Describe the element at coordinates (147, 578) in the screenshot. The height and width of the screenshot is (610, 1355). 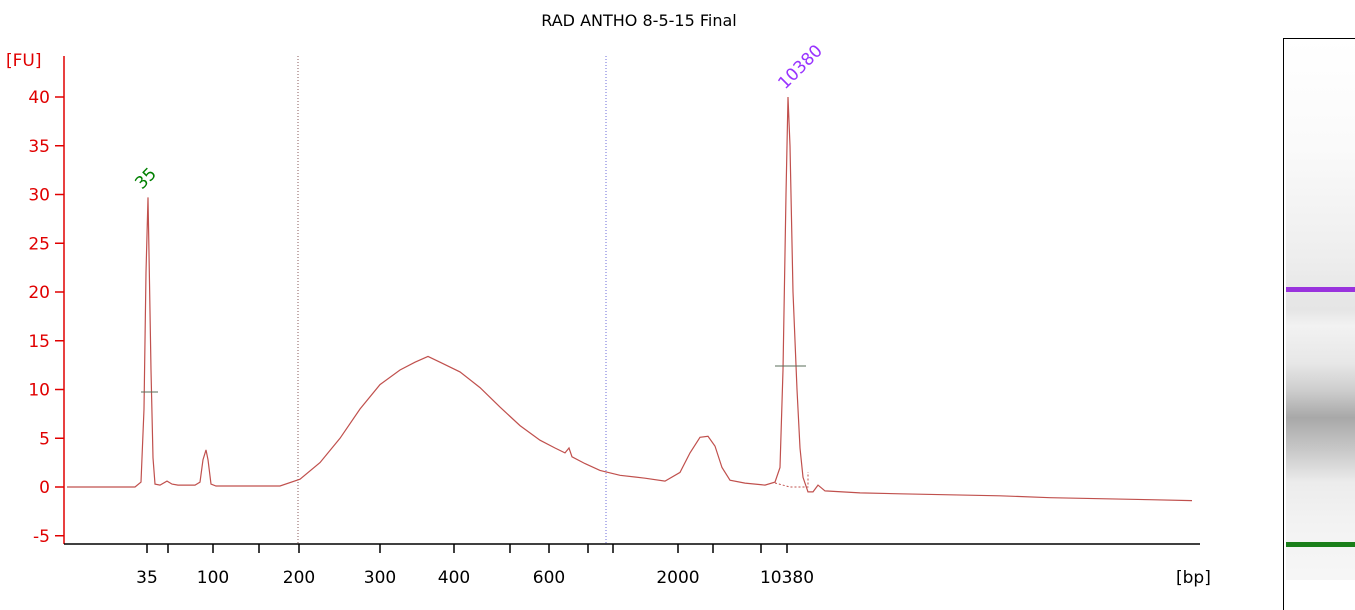
I see `x-tick-label: 35` at that location.